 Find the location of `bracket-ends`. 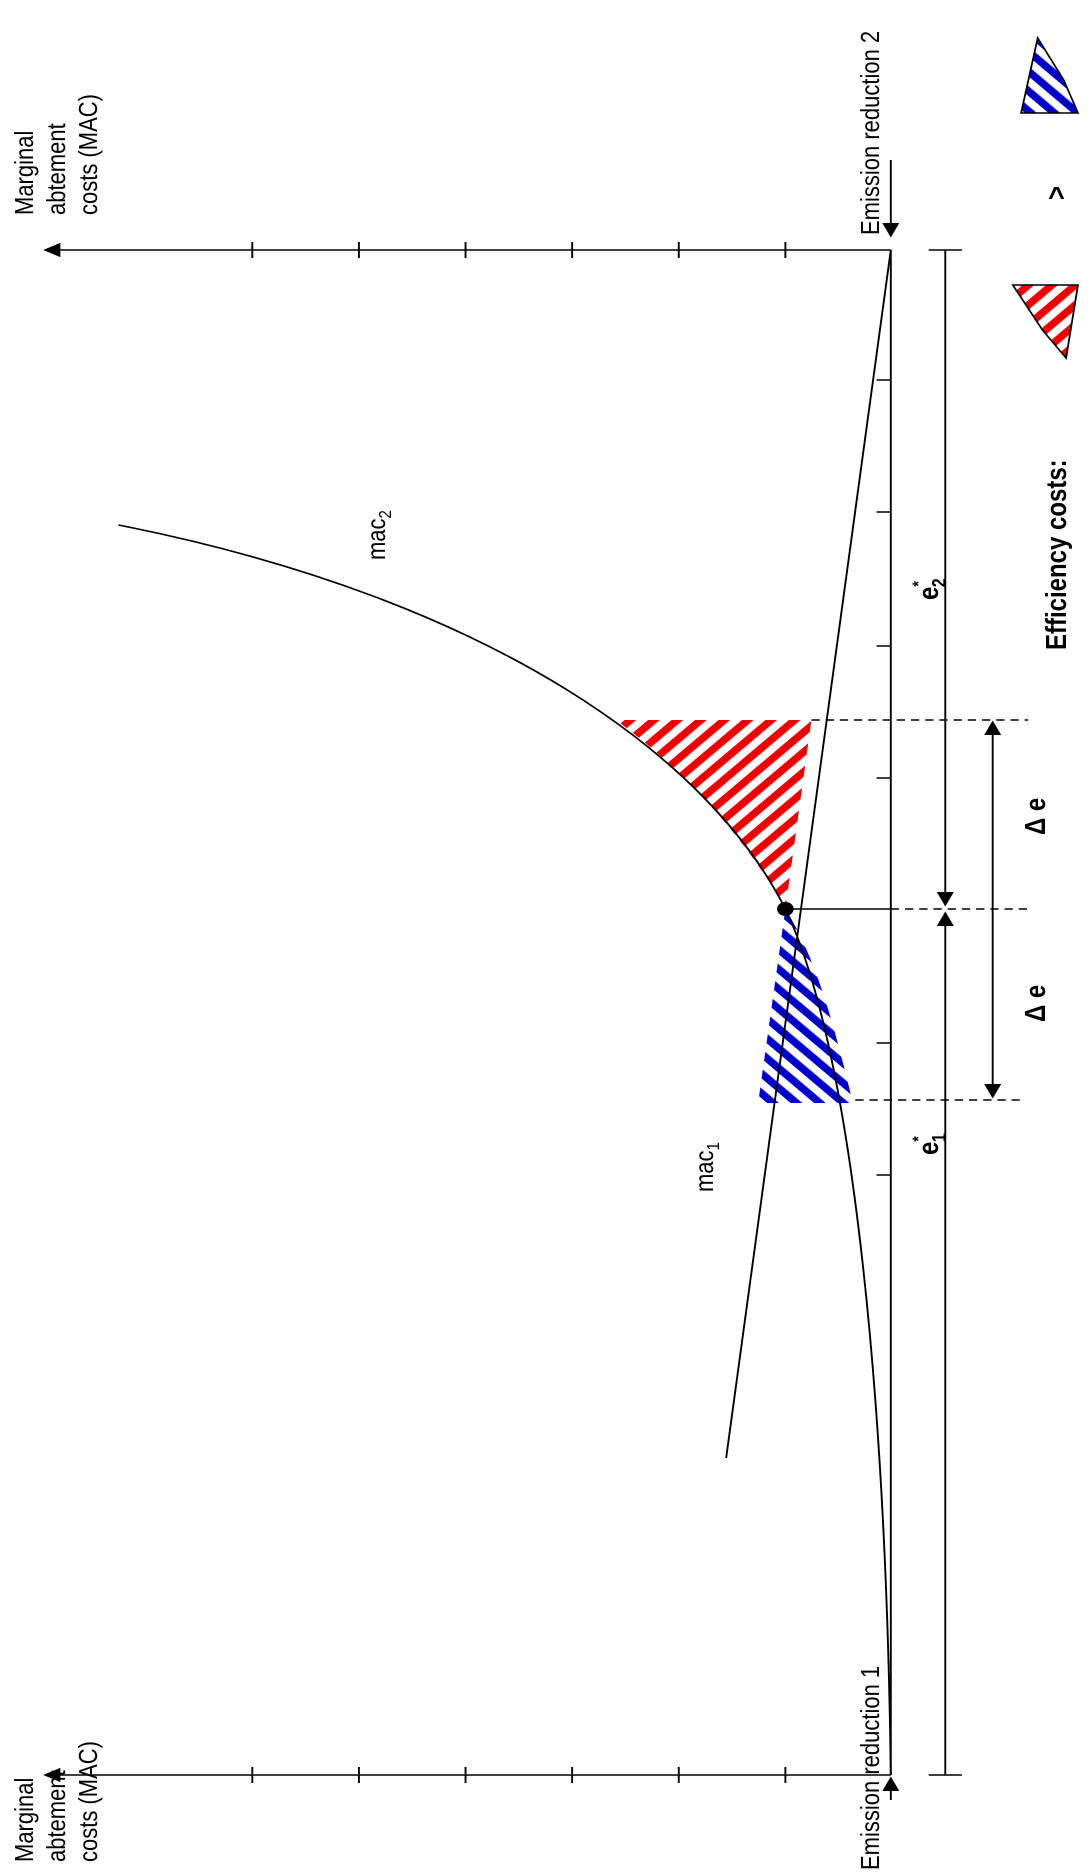

bracket-ends is located at coordinates (945, 1012).